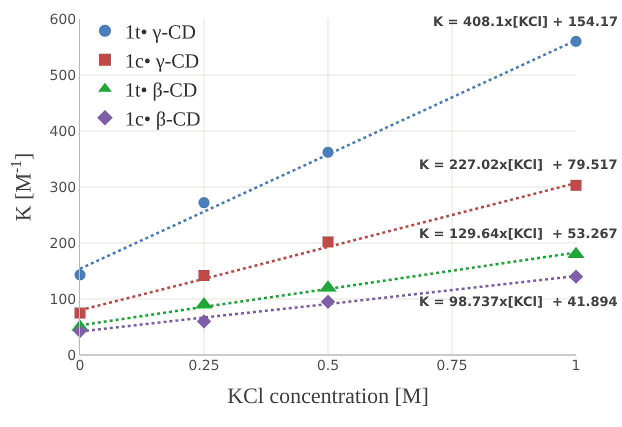 This screenshot has height=427, width=622. What do you see at coordinates (161, 91) in the screenshot?
I see `legend-label: 1t• β-CD` at bounding box center [161, 91].